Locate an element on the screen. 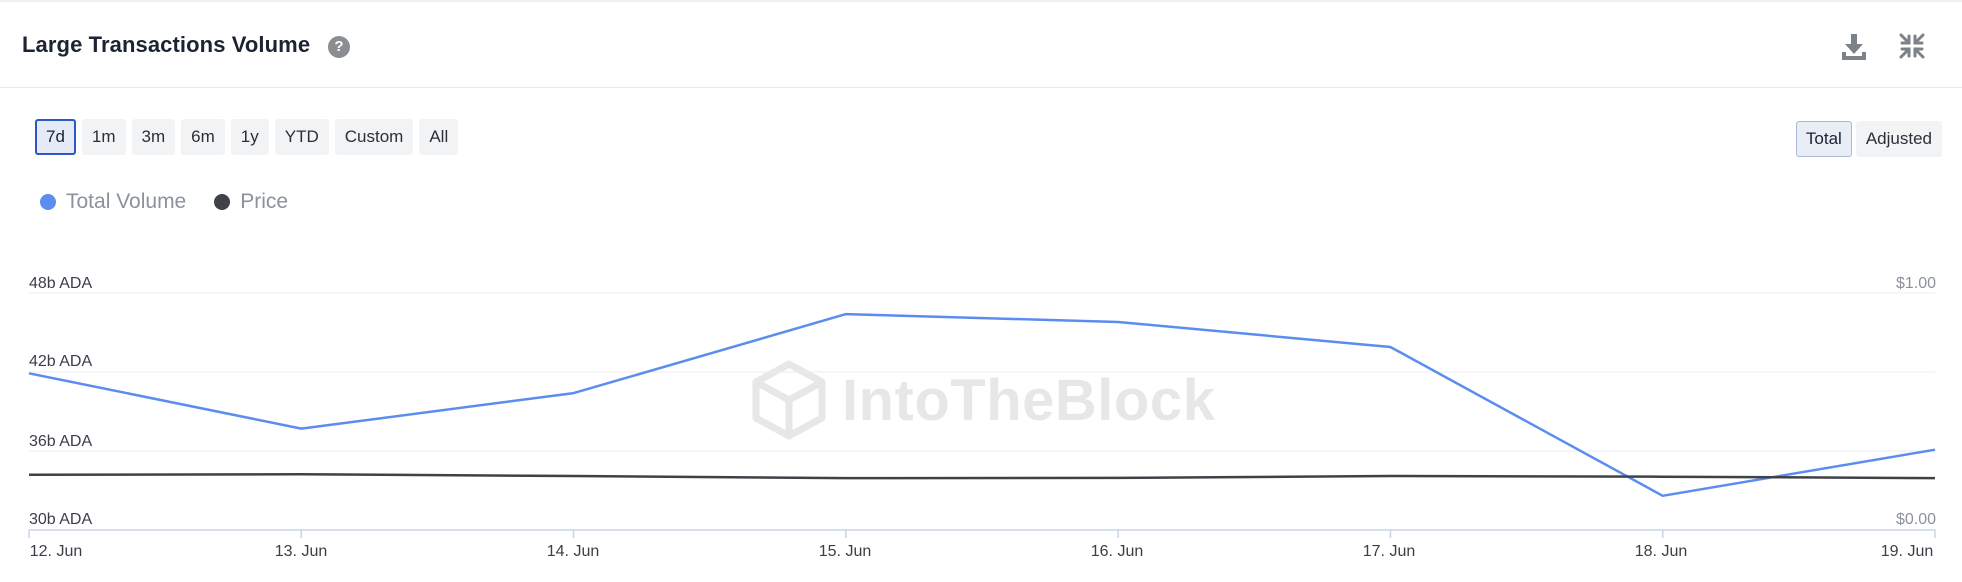  time-range-selector: 7d 1m 3m 6m 1y YTD Custom All is located at coordinates (247, 137).